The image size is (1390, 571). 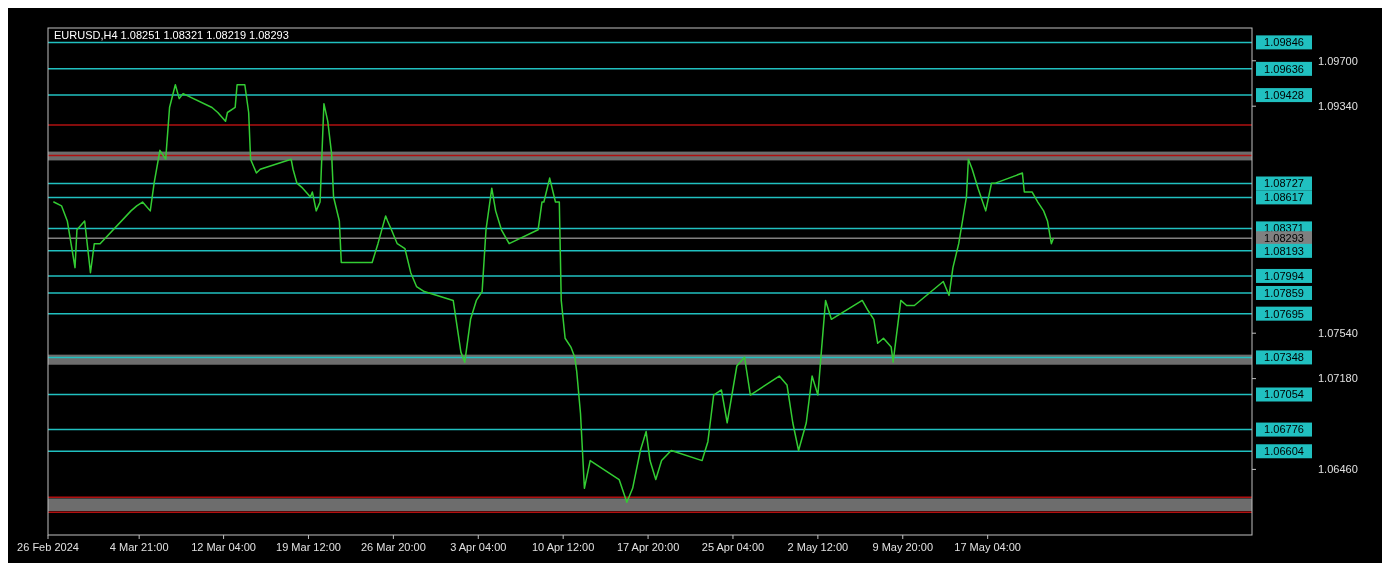 What do you see at coordinates (478, 547) in the screenshot?
I see `x-tick-label: 3 Apr 04:00` at bounding box center [478, 547].